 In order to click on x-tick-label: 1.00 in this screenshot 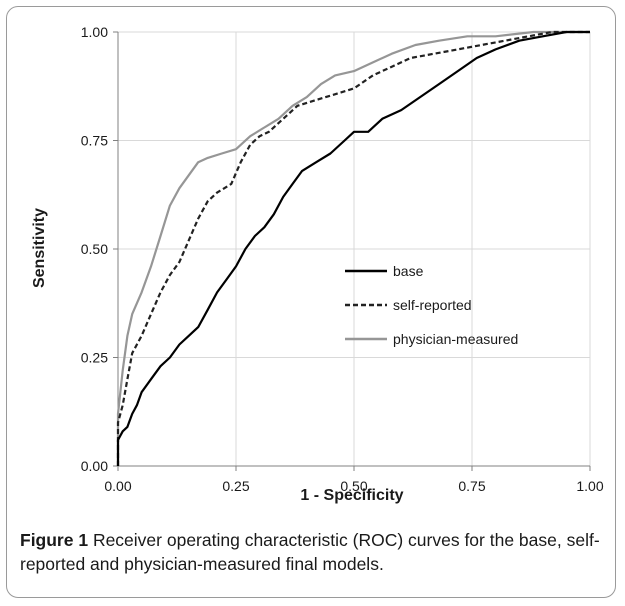, I will do `click(589, 486)`.